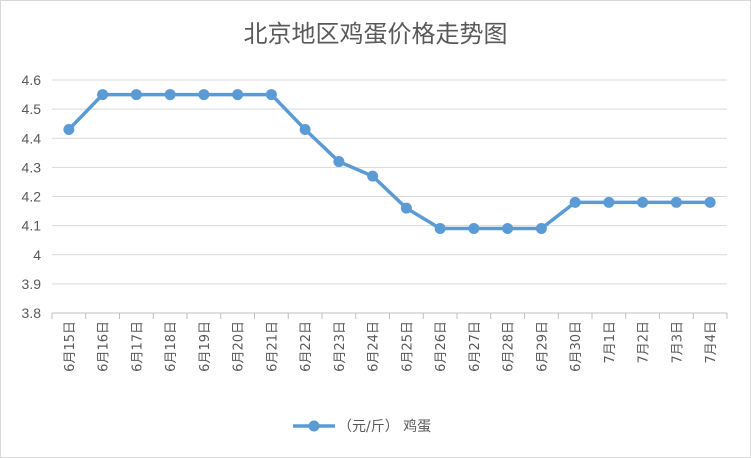  What do you see at coordinates (374, 346) in the screenshot?
I see `x-tick-label: 6月24日` at bounding box center [374, 346].